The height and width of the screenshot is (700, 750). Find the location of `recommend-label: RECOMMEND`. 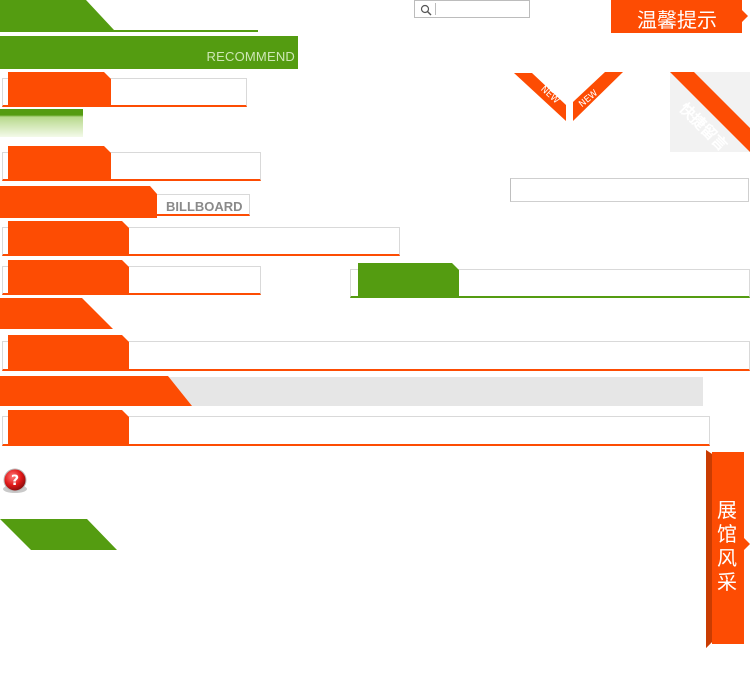

recommend-label: RECOMMEND is located at coordinates (250, 56).